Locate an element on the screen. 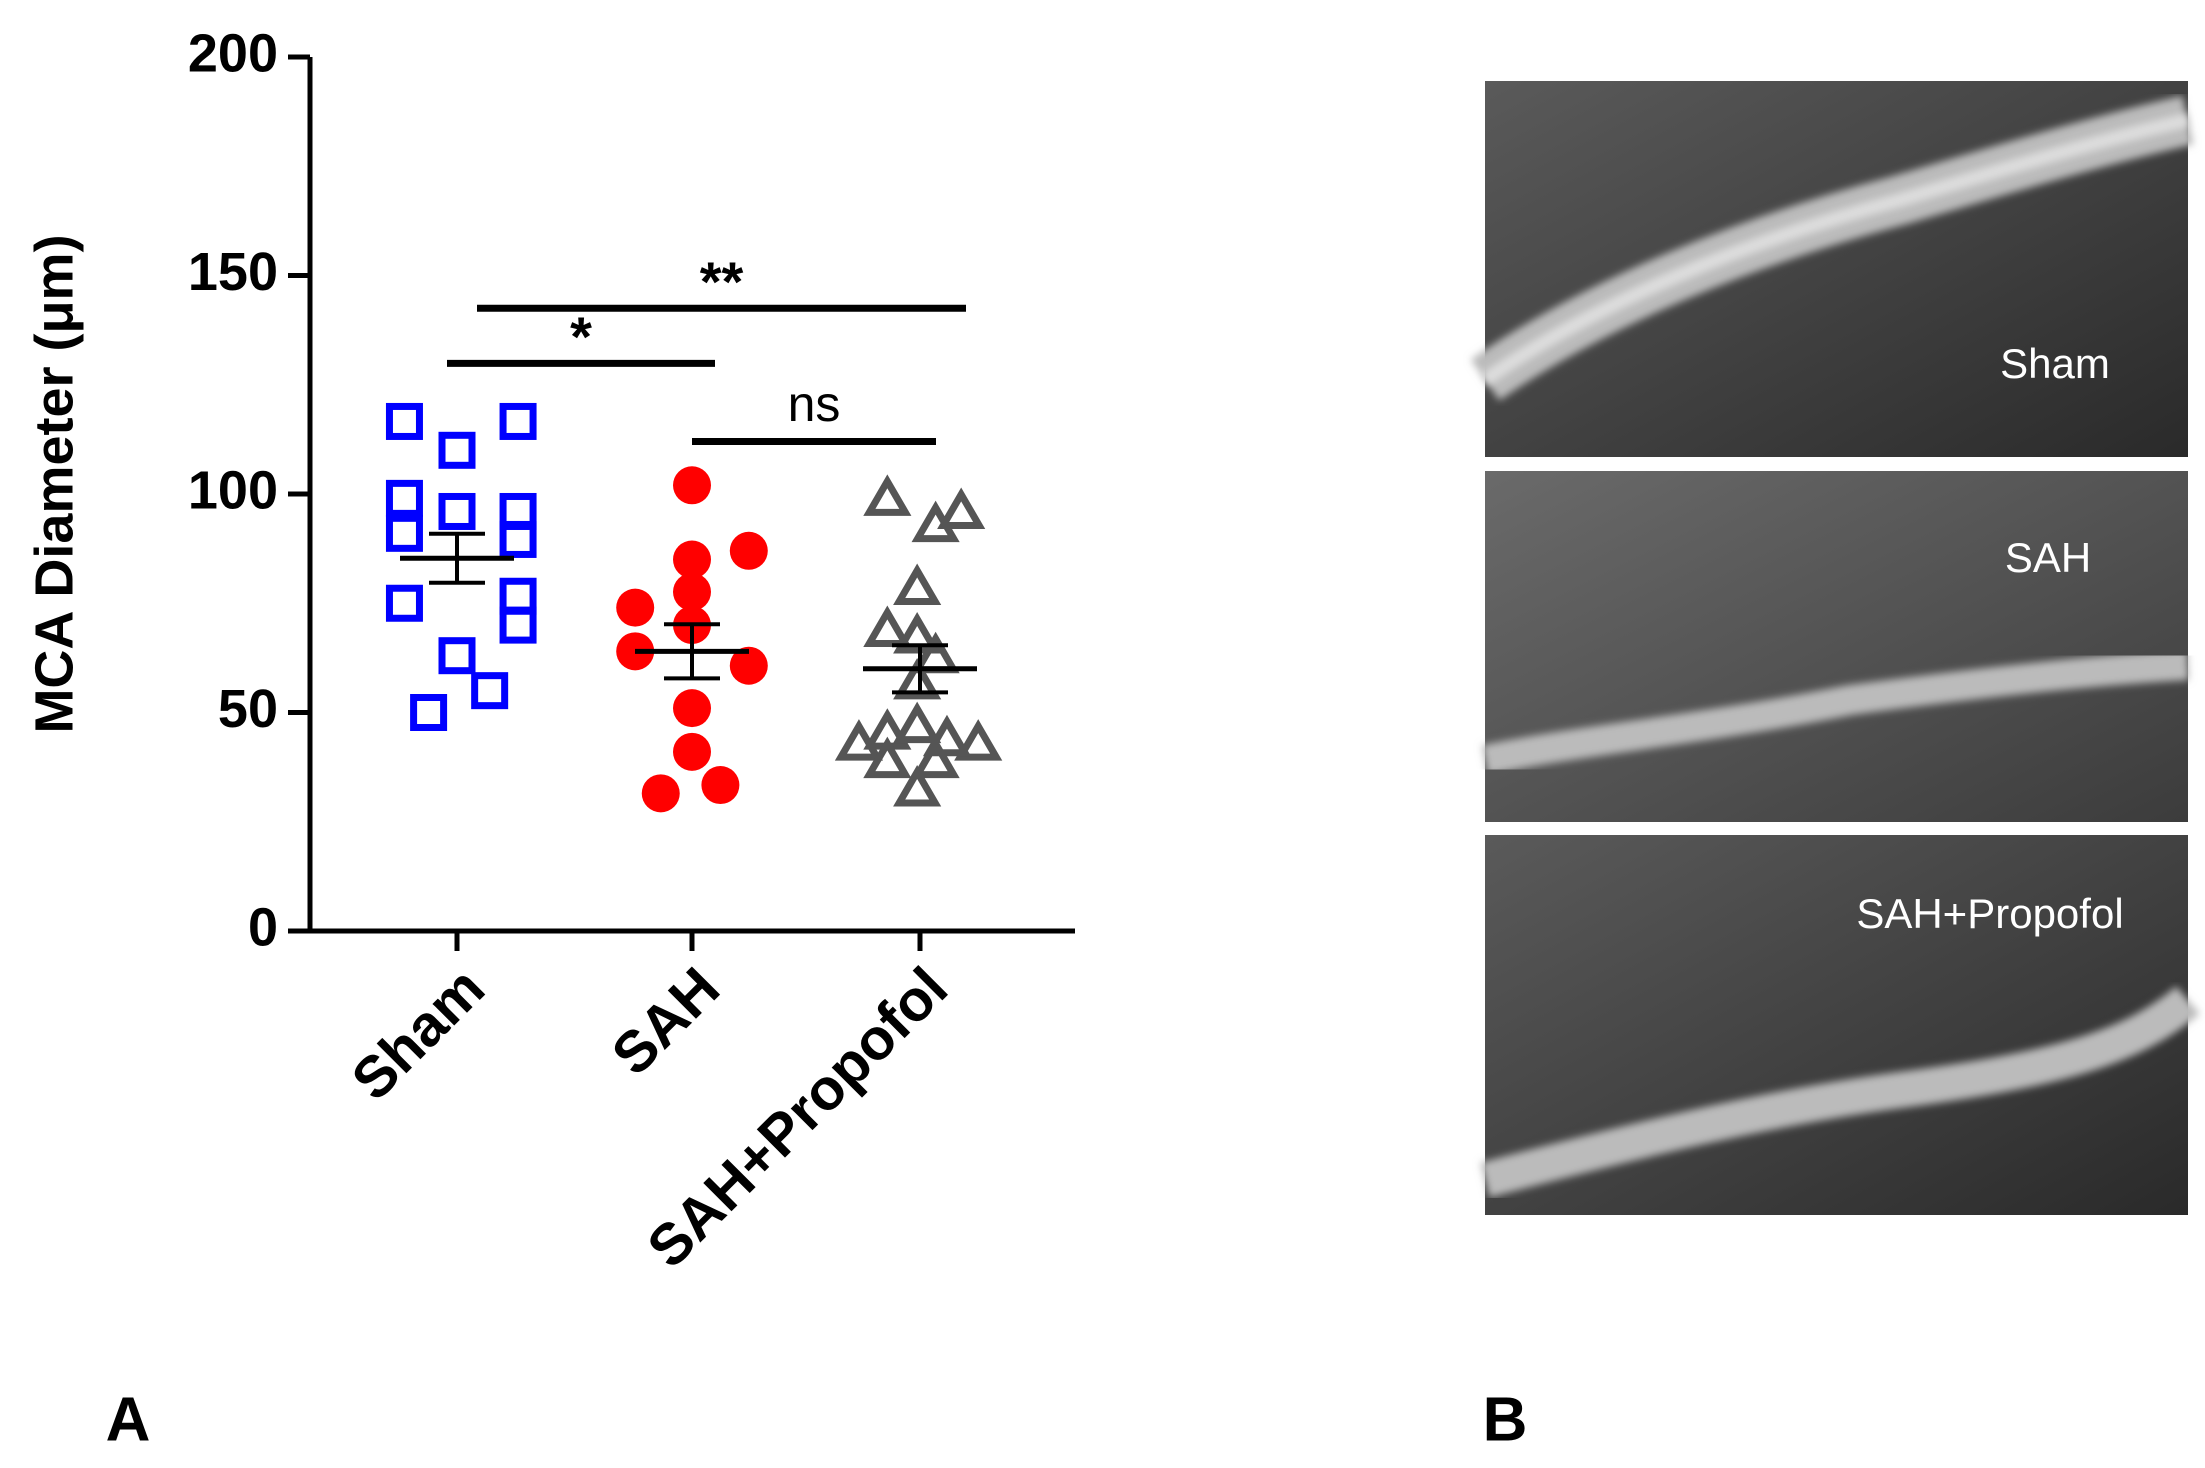 This screenshot has width=2205, height=1468. y-axis-label: MCA Diameter (μm) is located at coordinates (54, 483).